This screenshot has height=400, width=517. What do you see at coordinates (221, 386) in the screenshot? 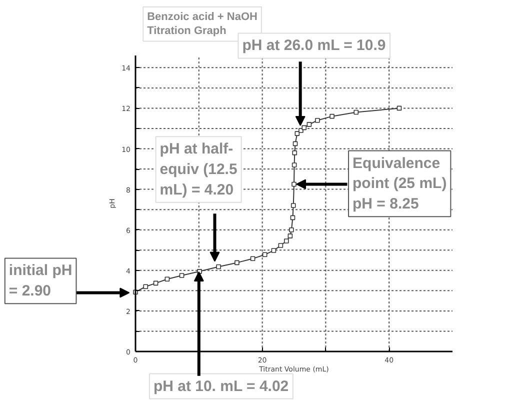
I see `annotation: pH at 10. mL = 4.02` at bounding box center [221, 386].